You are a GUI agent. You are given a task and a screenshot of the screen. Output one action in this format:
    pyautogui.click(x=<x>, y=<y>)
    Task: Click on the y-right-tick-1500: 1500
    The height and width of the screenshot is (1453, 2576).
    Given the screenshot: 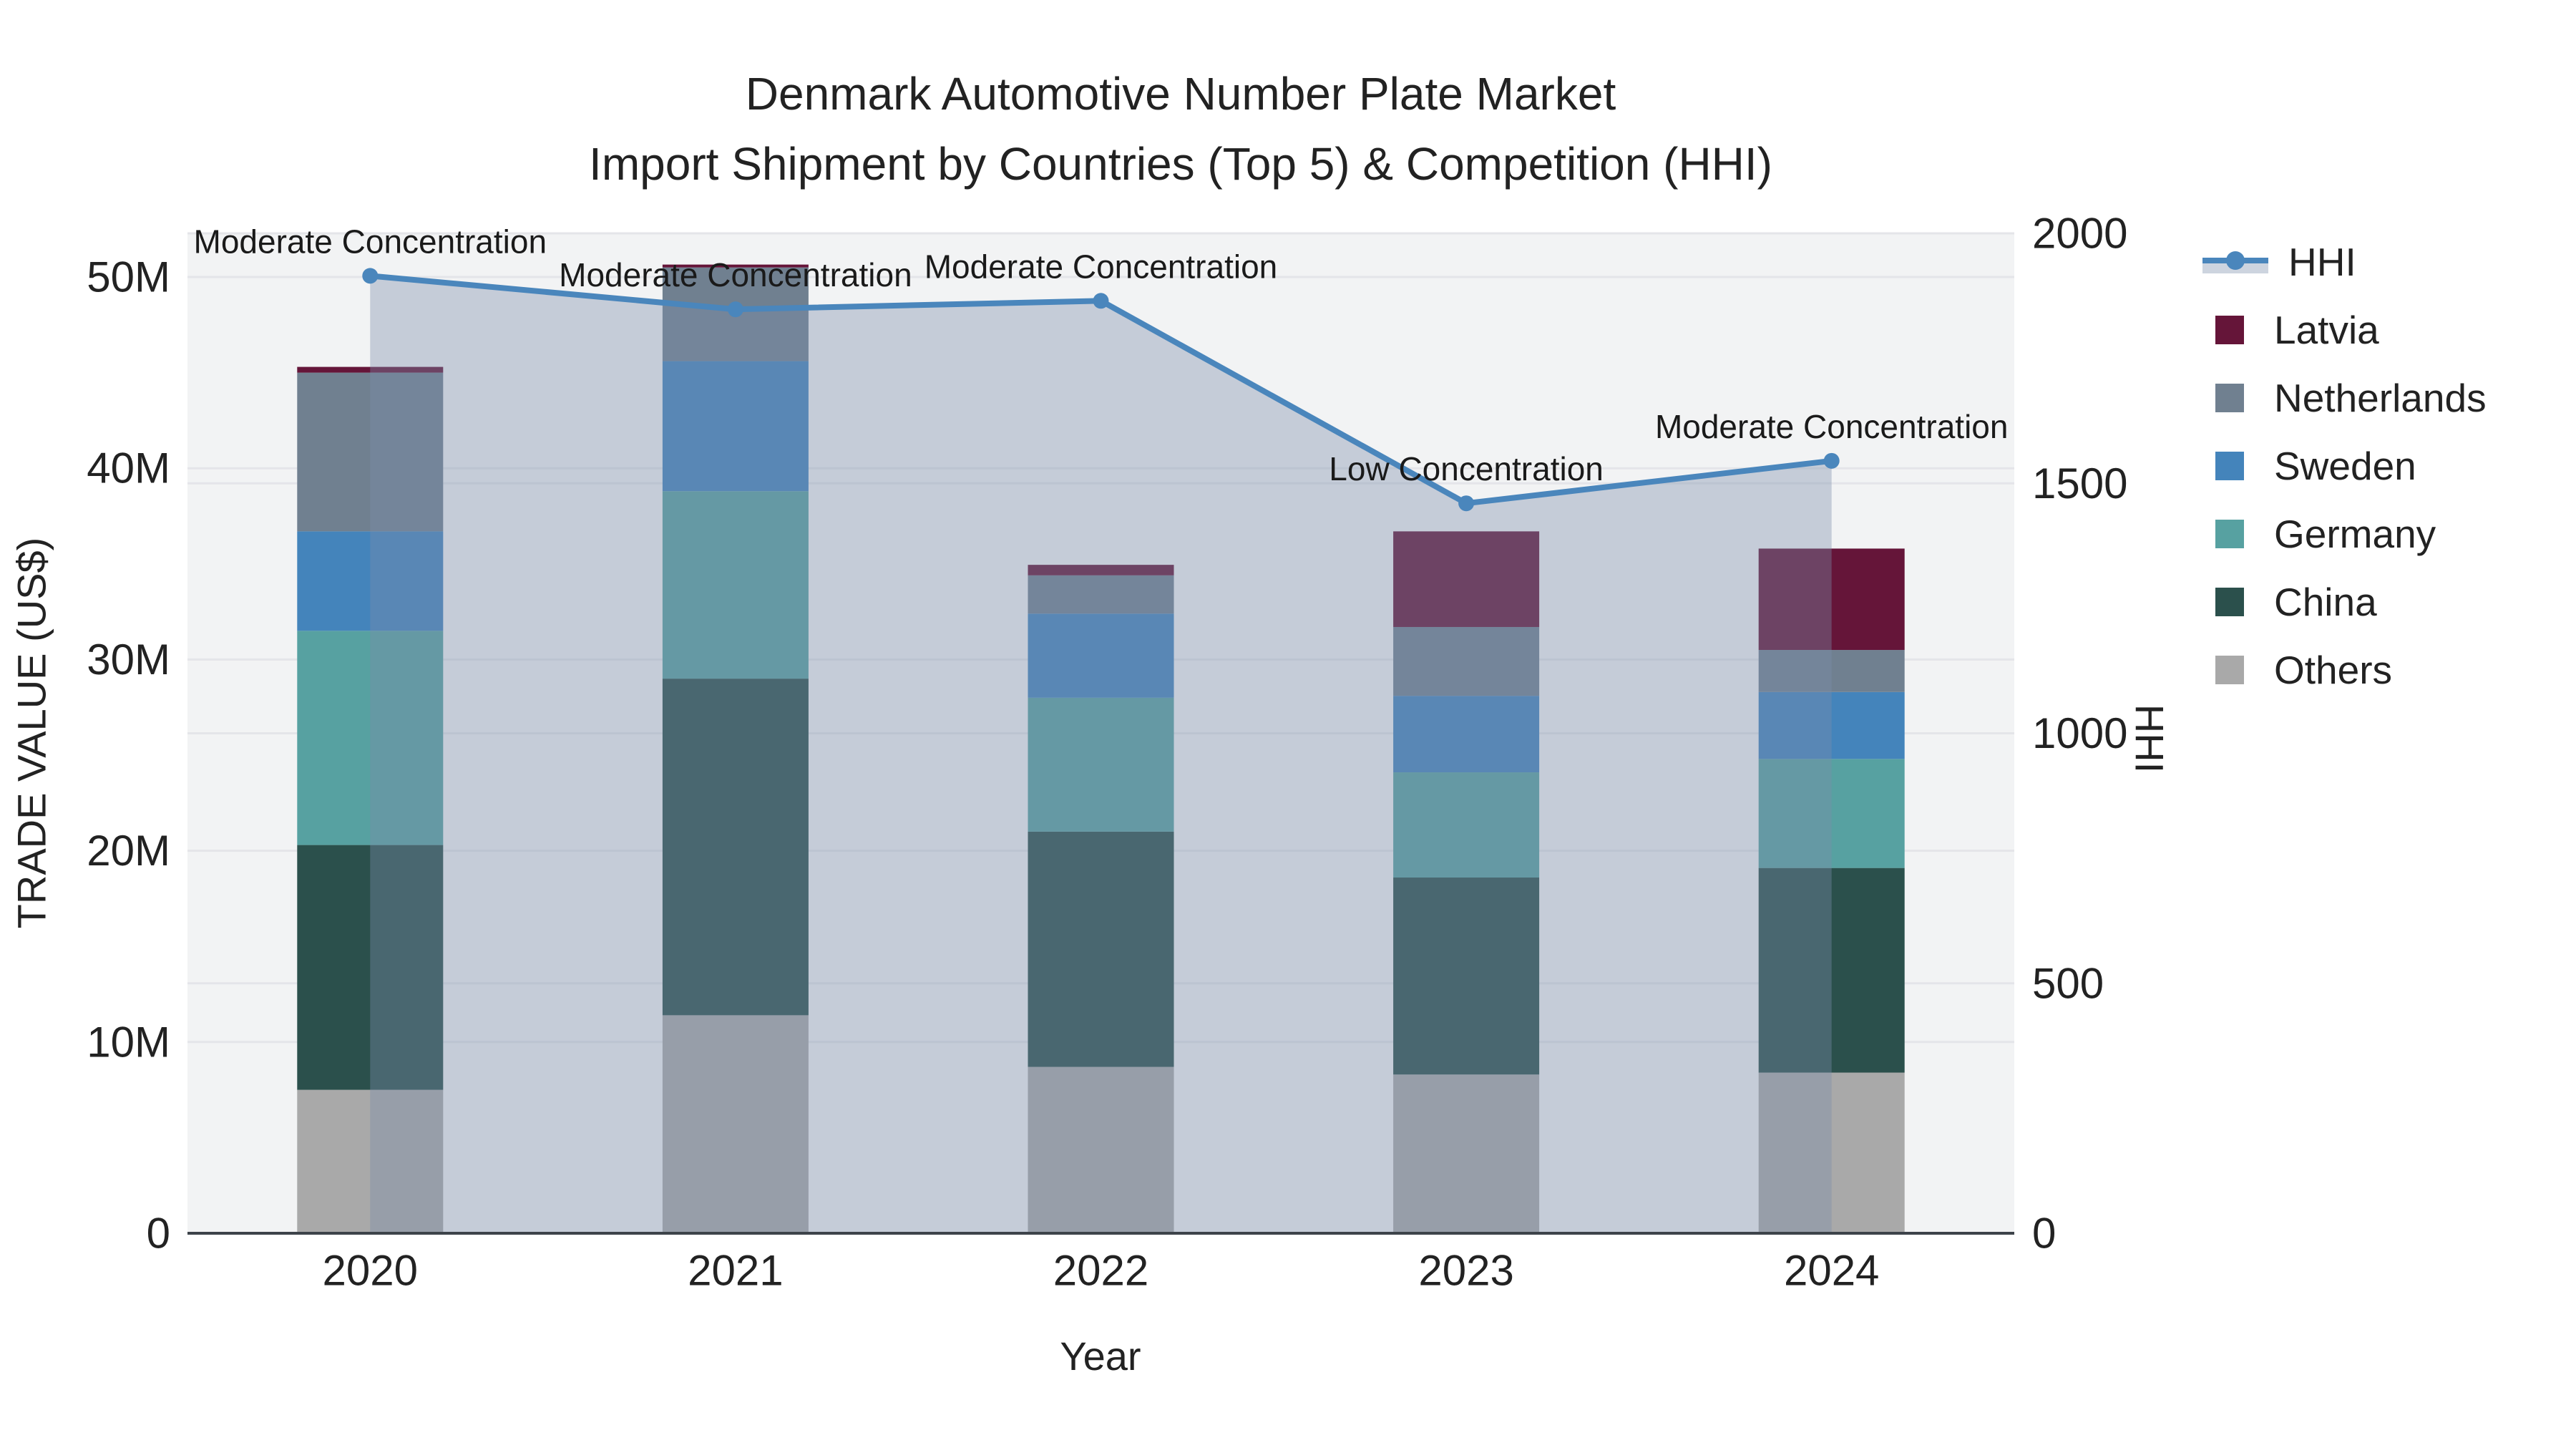 What is the action you would take?
    pyautogui.click(x=2079, y=483)
    